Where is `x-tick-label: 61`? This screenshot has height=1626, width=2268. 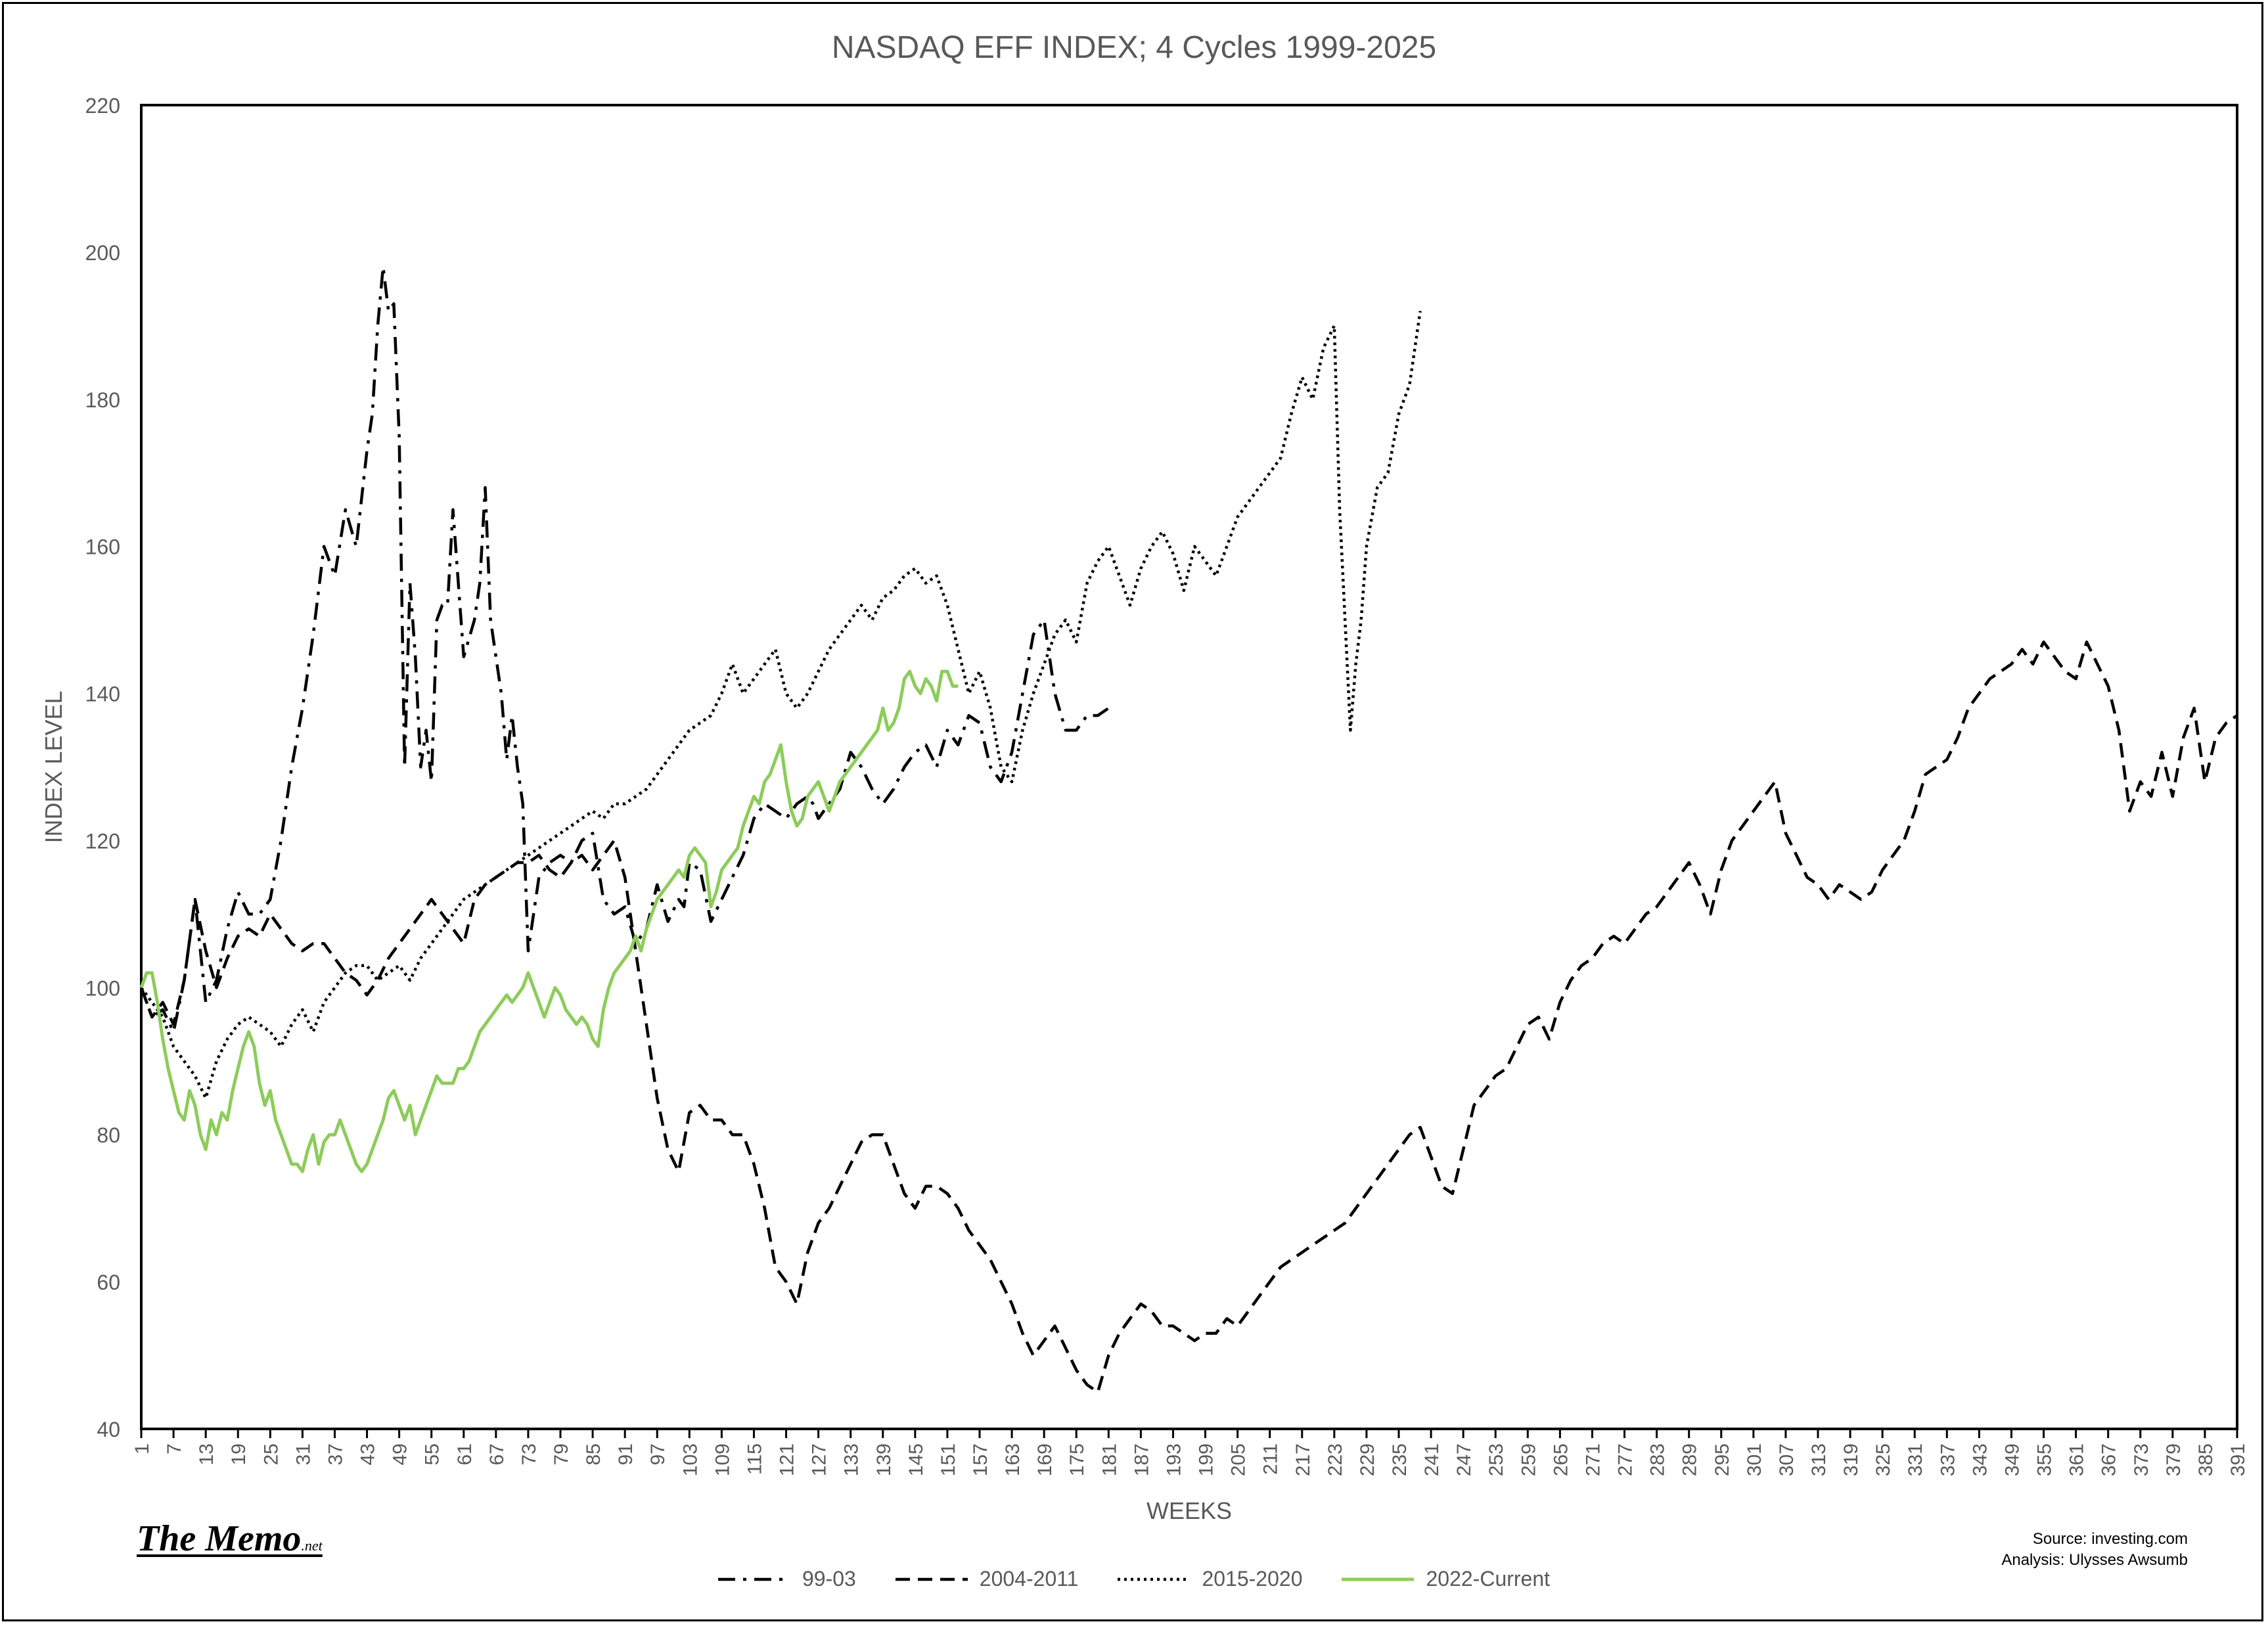 x-tick-label: 61 is located at coordinates (465, 1454).